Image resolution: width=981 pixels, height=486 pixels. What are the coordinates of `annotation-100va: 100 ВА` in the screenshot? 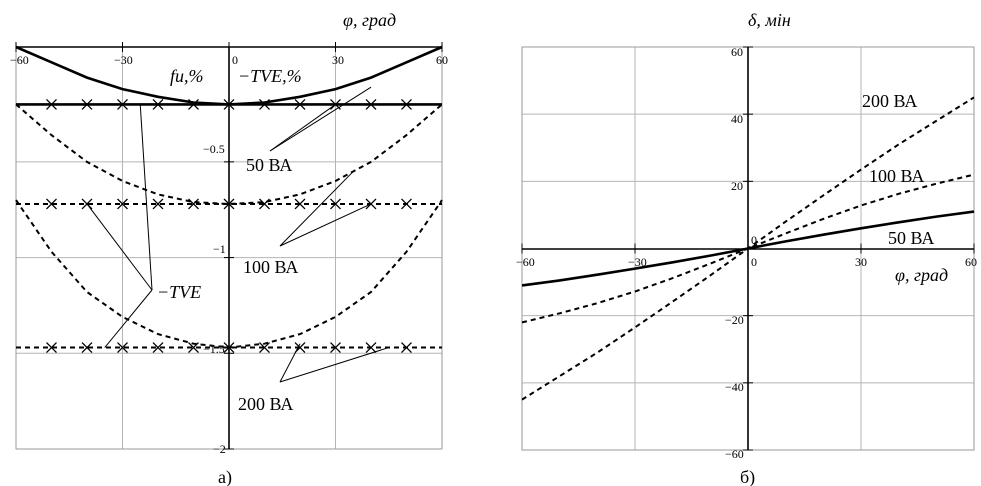 It's located at (270, 267).